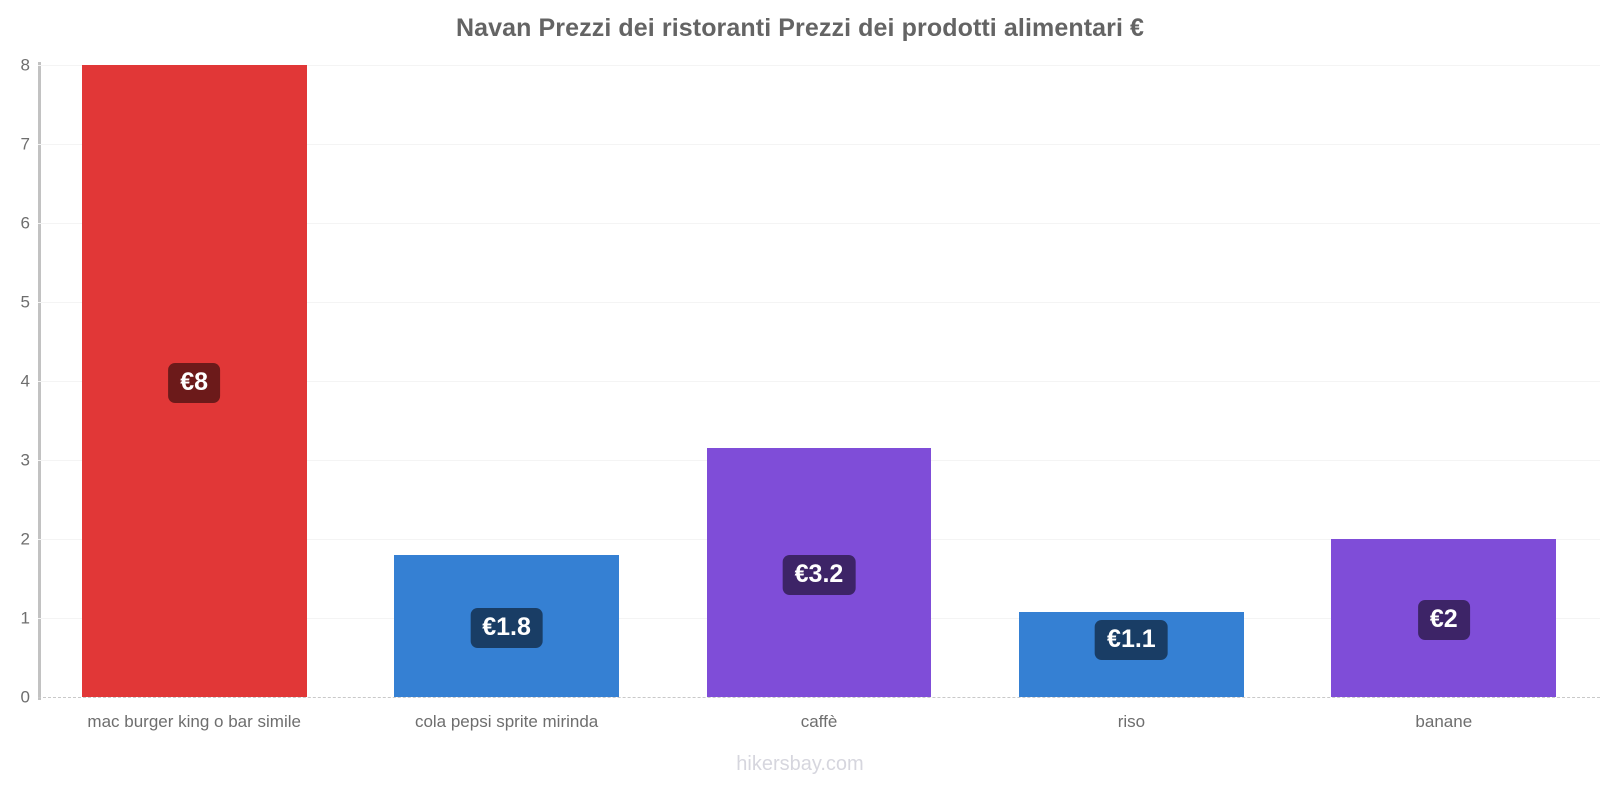 This screenshot has height=800, width=1600. I want to click on bar-value-label: €1.8, so click(506, 627).